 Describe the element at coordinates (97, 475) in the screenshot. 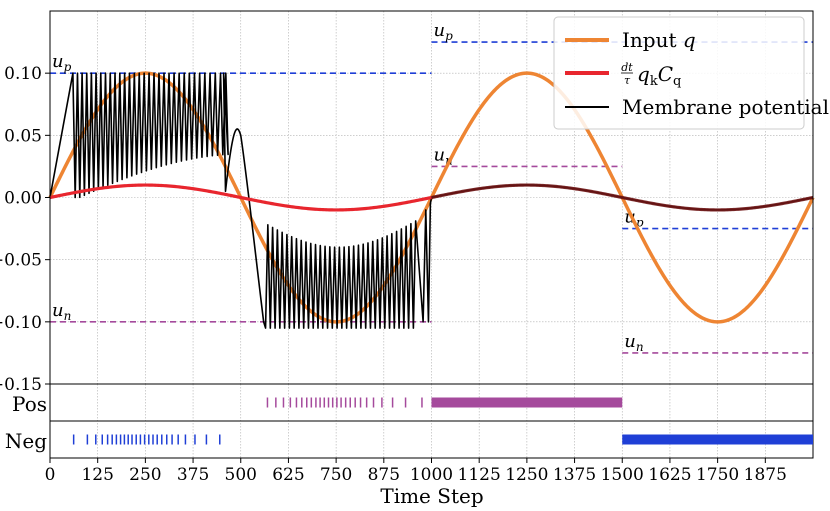

I see `x-tick-label: 125` at that location.